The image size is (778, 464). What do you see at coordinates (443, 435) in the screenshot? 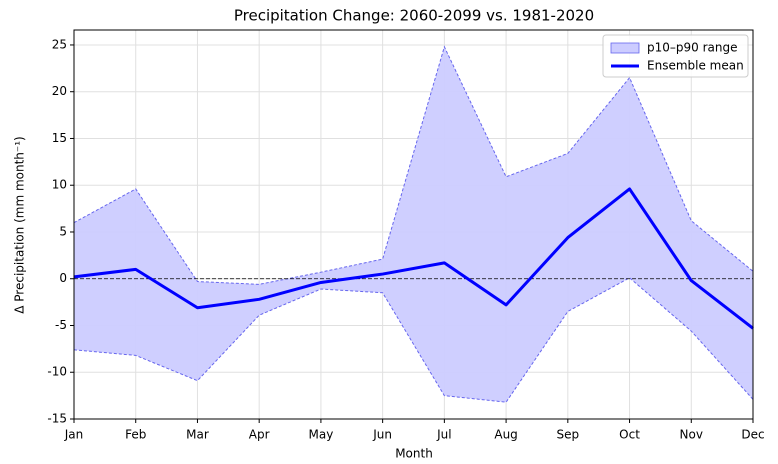
I see `x-tick-label: Jul` at bounding box center [443, 435].